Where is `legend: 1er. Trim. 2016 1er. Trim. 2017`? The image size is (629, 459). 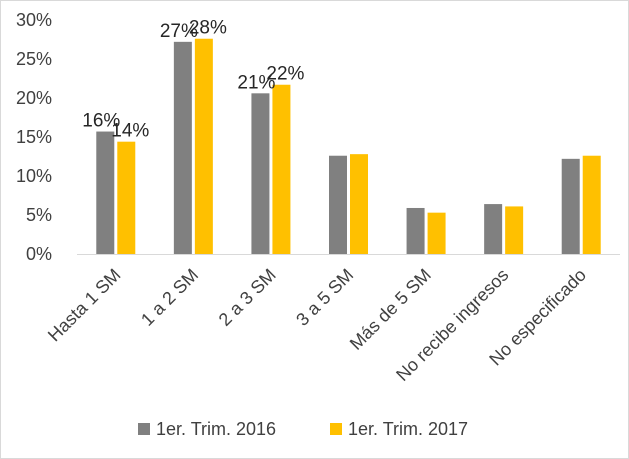 legend: 1er. Trim. 2016 1er. Trim. 2017 is located at coordinates (303, 429).